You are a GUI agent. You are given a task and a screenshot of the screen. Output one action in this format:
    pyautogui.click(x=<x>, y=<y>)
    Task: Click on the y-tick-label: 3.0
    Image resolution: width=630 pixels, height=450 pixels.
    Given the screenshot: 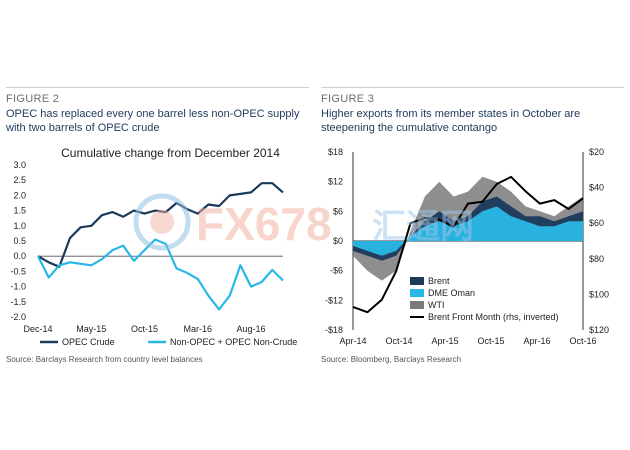 What is the action you would take?
    pyautogui.click(x=19, y=165)
    